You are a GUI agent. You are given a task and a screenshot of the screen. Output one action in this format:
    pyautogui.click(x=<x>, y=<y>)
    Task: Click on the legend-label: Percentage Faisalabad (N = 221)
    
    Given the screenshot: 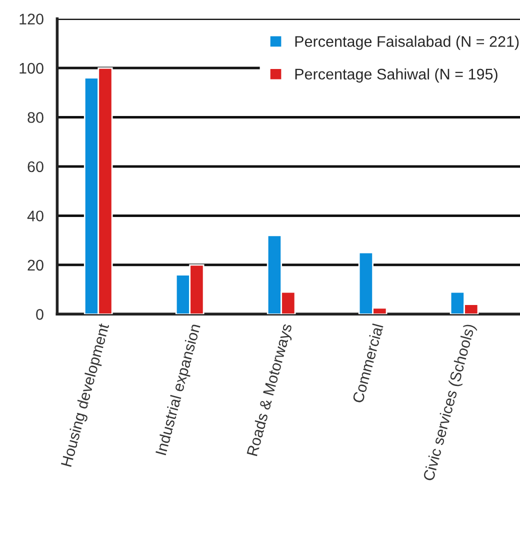 What is the action you would take?
    pyautogui.click(x=407, y=43)
    